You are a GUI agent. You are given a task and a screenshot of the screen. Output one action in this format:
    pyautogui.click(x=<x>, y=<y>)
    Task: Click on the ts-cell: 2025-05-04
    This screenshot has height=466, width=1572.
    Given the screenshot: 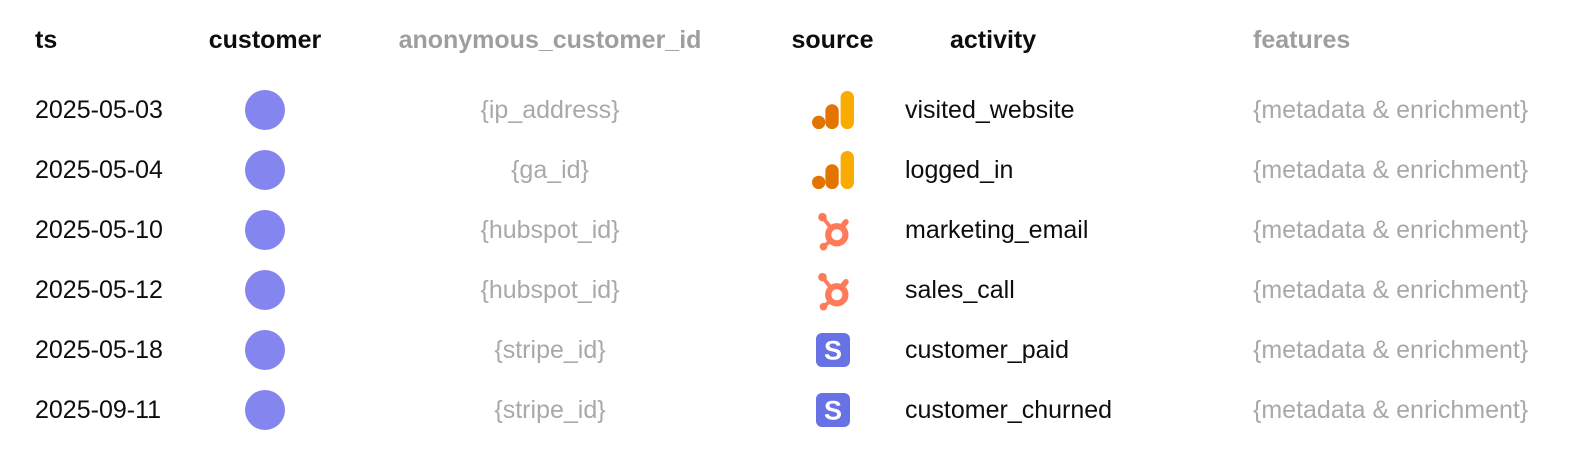 What is the action you would take?
    pyautogui.click(x=99, y=169)
    